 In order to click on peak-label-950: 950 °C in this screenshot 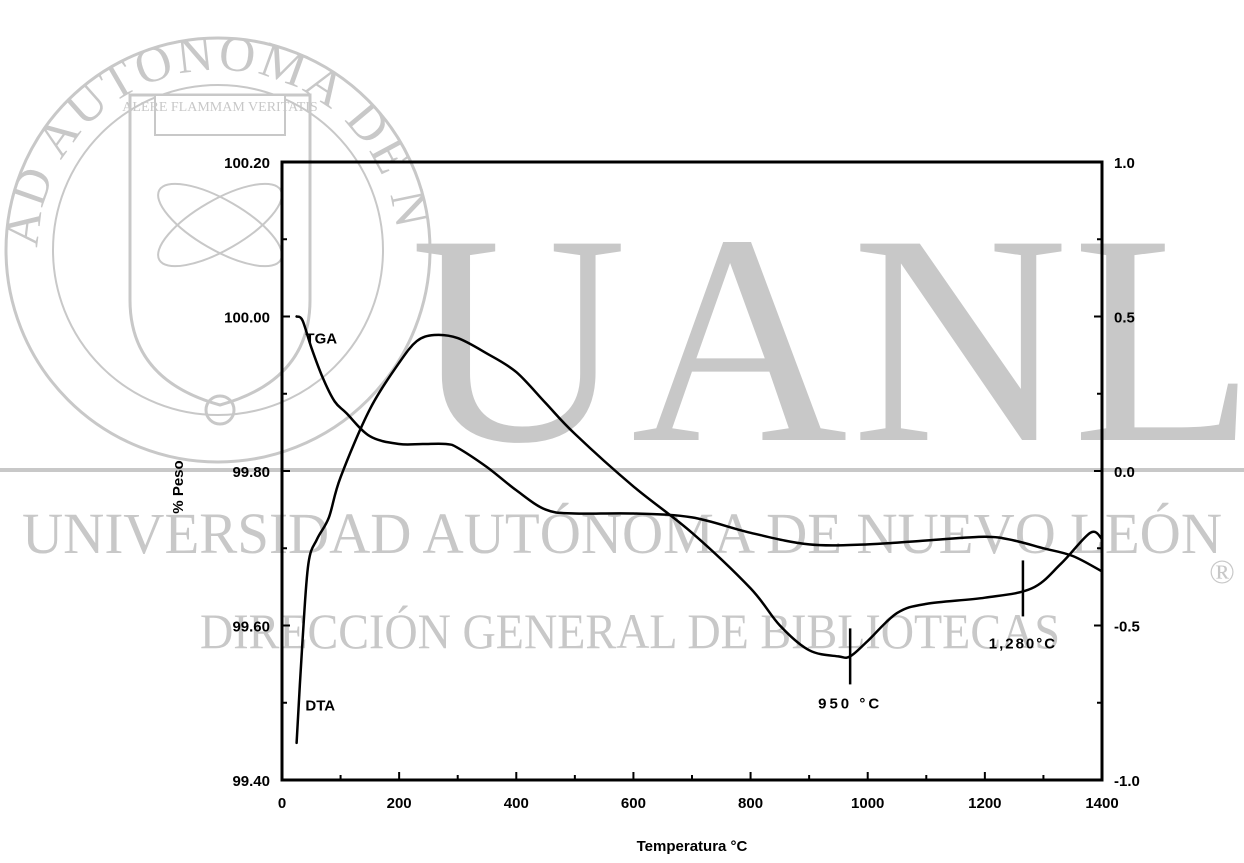, I will do `click(850, 703)`.